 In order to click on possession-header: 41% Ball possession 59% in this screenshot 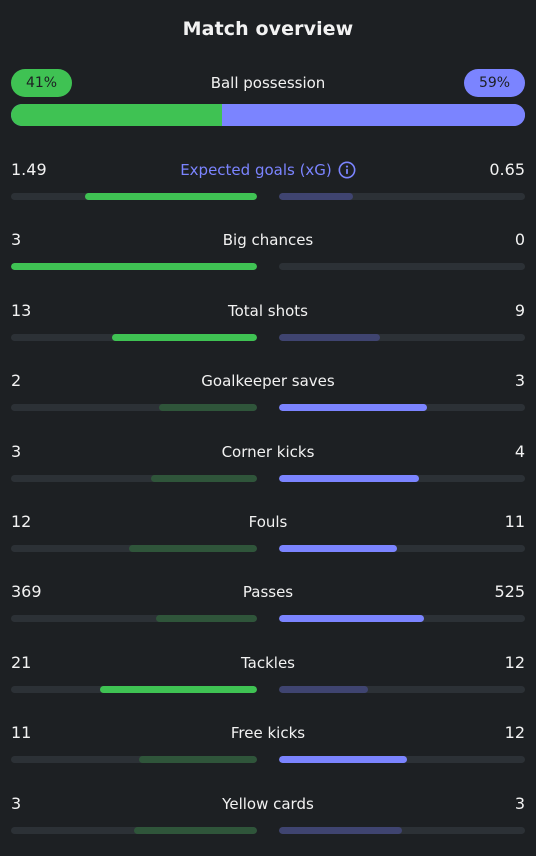, I will do `click(268, 83)`.